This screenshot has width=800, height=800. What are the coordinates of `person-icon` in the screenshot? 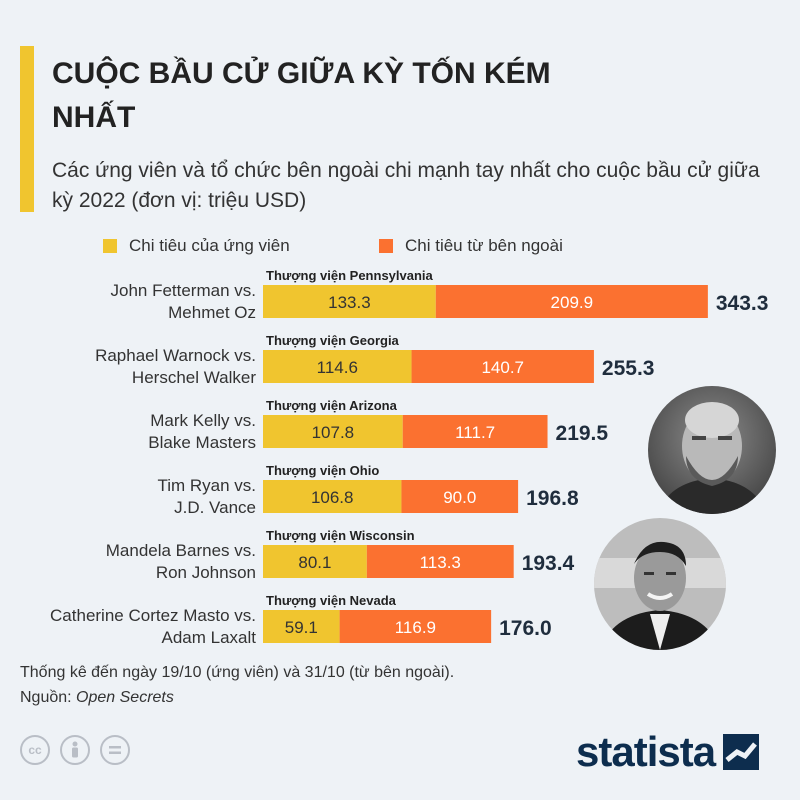 It's located at (75, 750).